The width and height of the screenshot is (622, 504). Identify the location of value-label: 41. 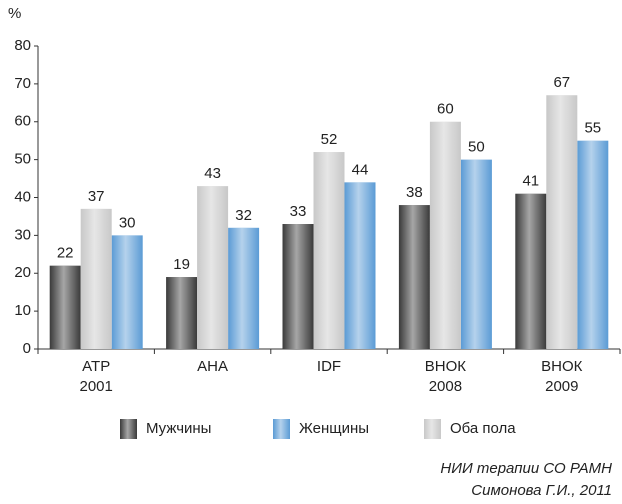
(530, 181).